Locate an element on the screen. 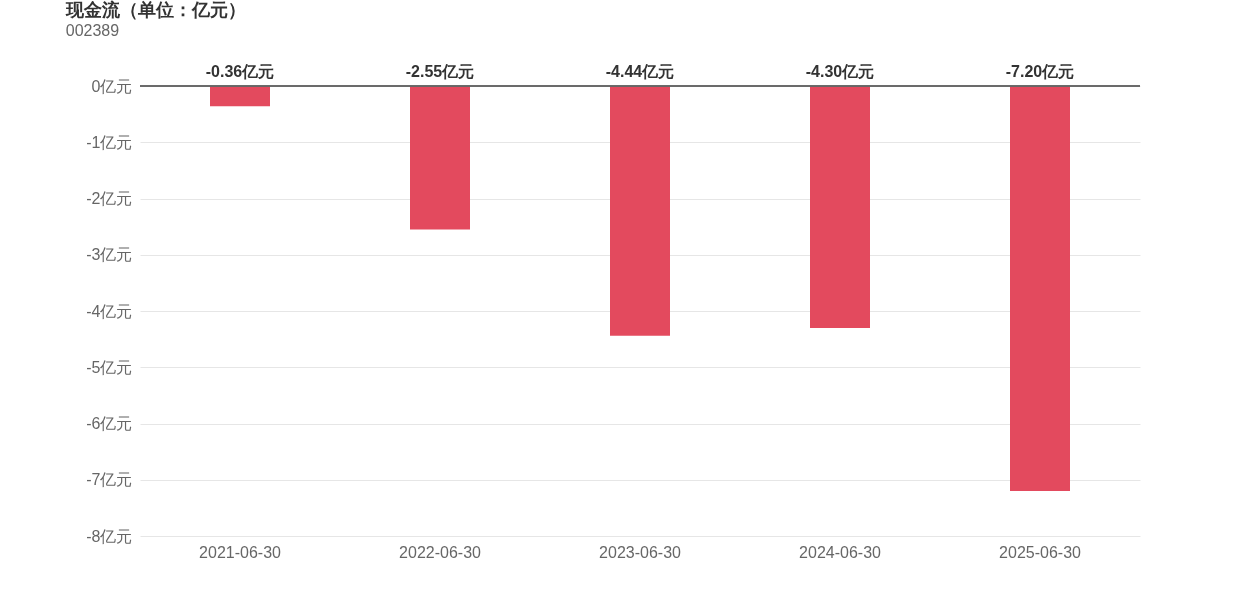 Image resolution: width=1250 pixels, height=600 pixels. data-label: -4.44亿元 is located at coordinates (640, 71).